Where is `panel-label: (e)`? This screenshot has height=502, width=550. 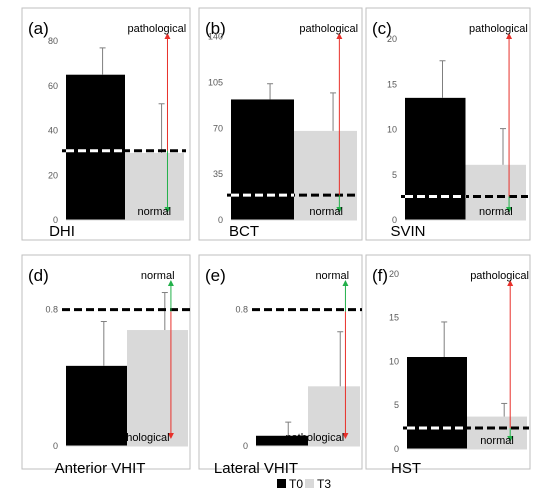
panel-label: (e) is located at coordinates (215, 275).